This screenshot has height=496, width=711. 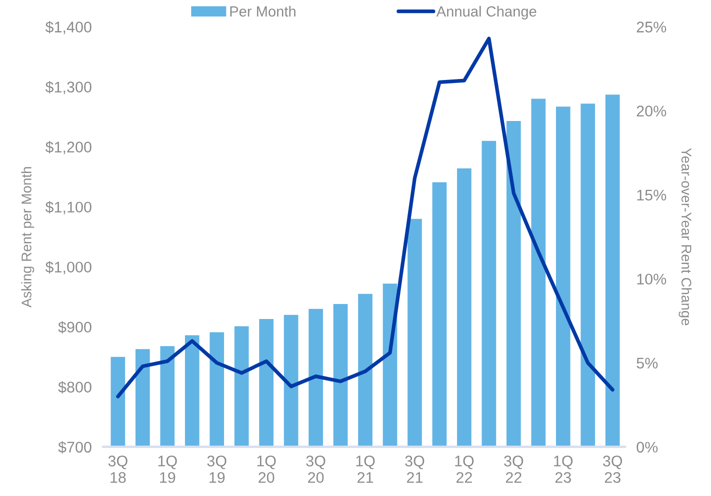 I want to click on y-axis-title: Asking Rent per Month, so click(x=27, y=237).